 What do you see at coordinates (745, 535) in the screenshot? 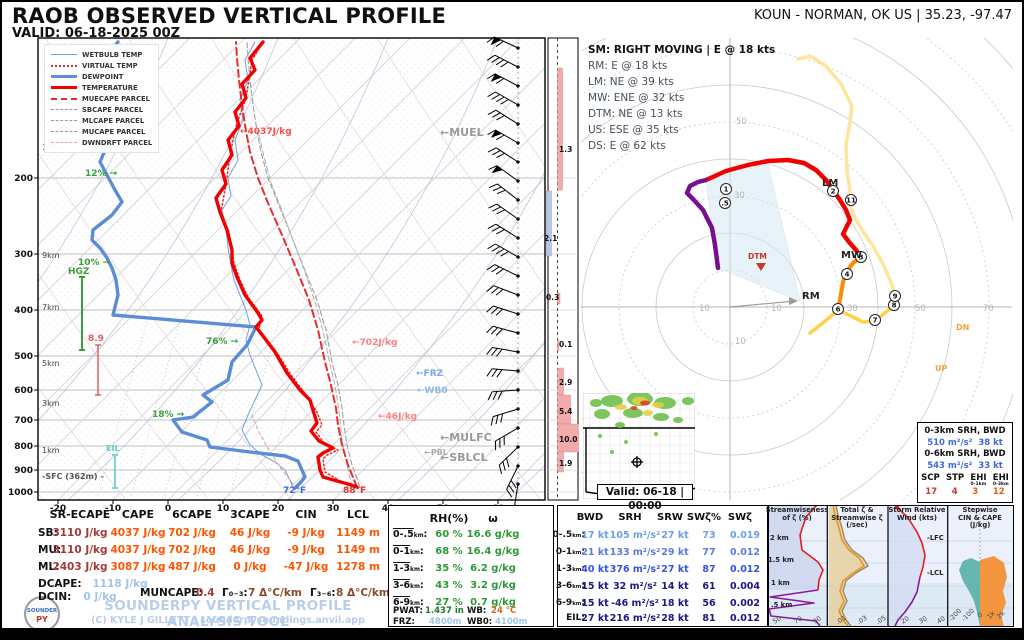
I see `table-cell: 0.019` at bounding box center [745, 535].